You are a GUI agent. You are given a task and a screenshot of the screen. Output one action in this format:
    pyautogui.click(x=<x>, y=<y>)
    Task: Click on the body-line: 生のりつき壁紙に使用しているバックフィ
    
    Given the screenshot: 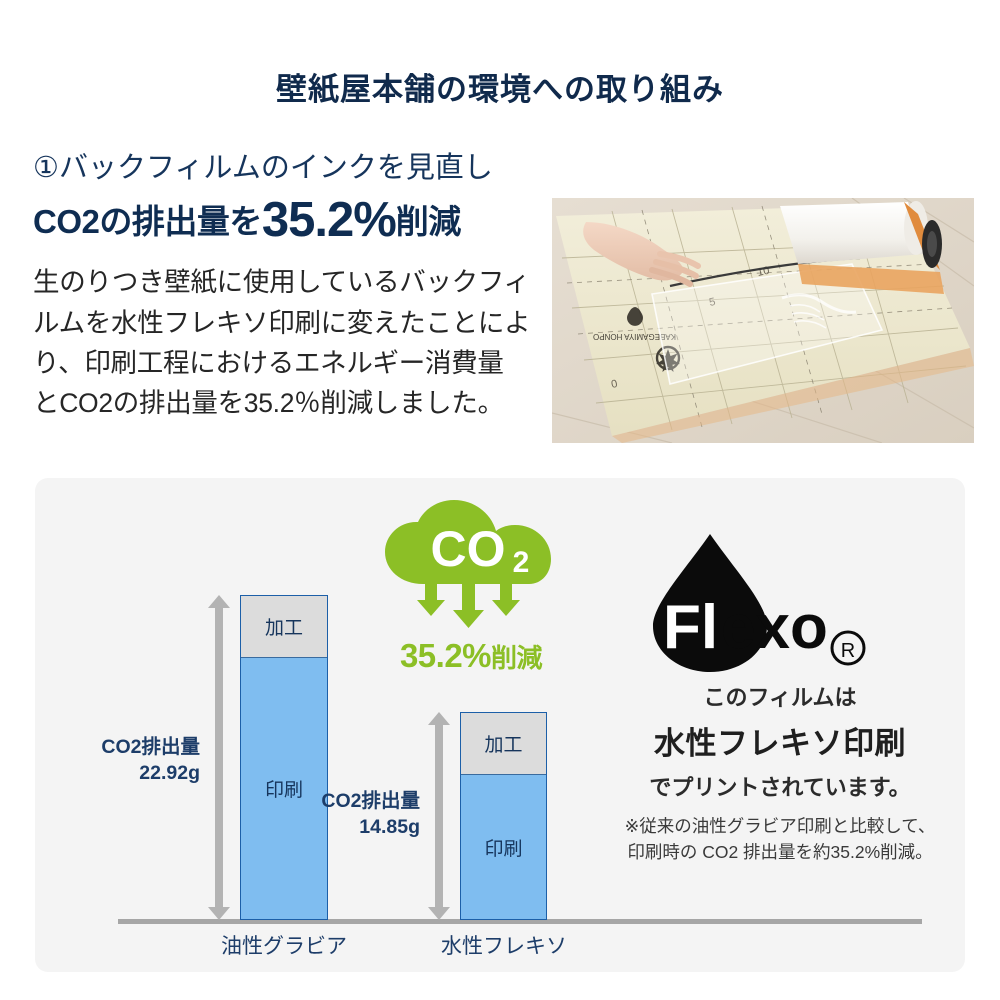 What is the action you would take?
    pyautogui.click(x=281, y=282)
    